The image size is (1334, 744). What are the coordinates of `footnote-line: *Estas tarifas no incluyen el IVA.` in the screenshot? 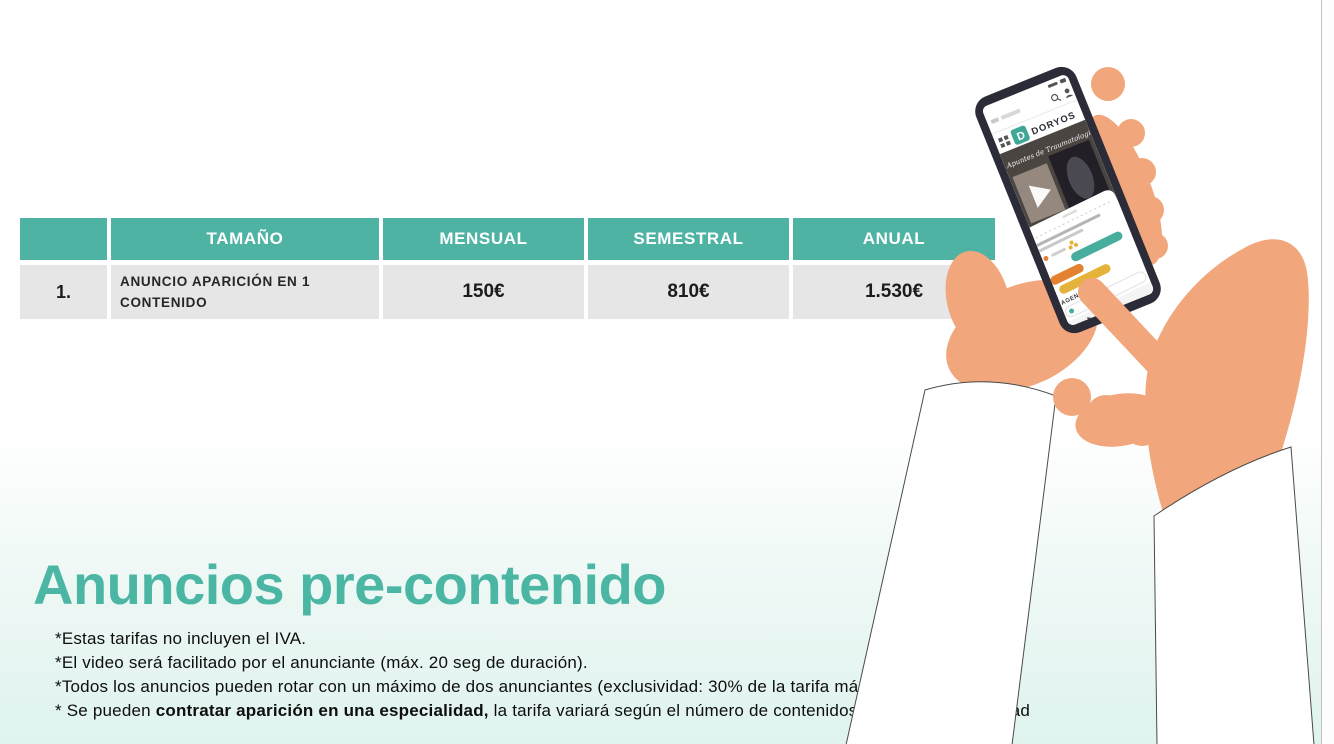 It's located at (181, 638).